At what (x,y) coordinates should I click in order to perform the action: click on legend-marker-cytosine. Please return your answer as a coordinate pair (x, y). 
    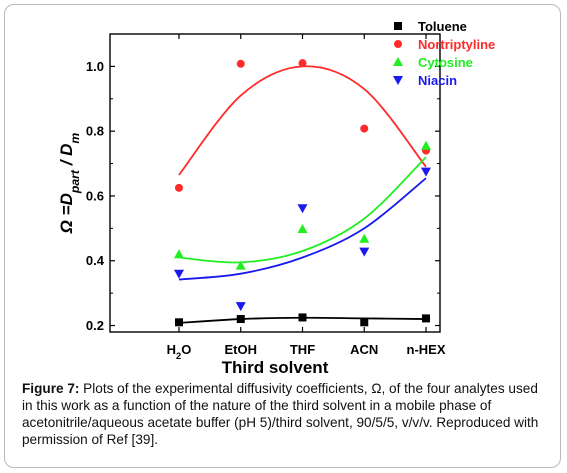
    Looking at the image, I should click on (398, 61).